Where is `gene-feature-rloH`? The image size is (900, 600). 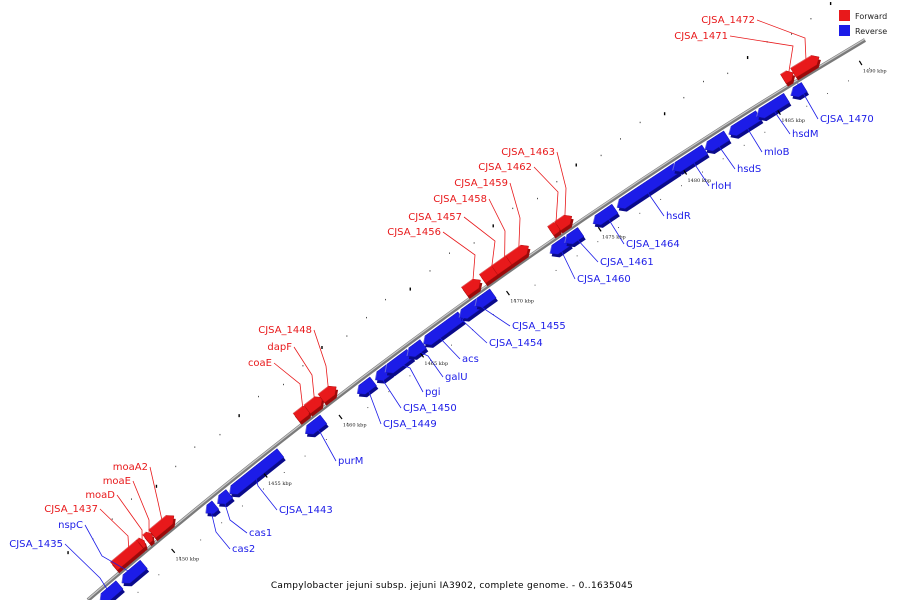 gene-feature-rloH is located at coordinates (691, 159).